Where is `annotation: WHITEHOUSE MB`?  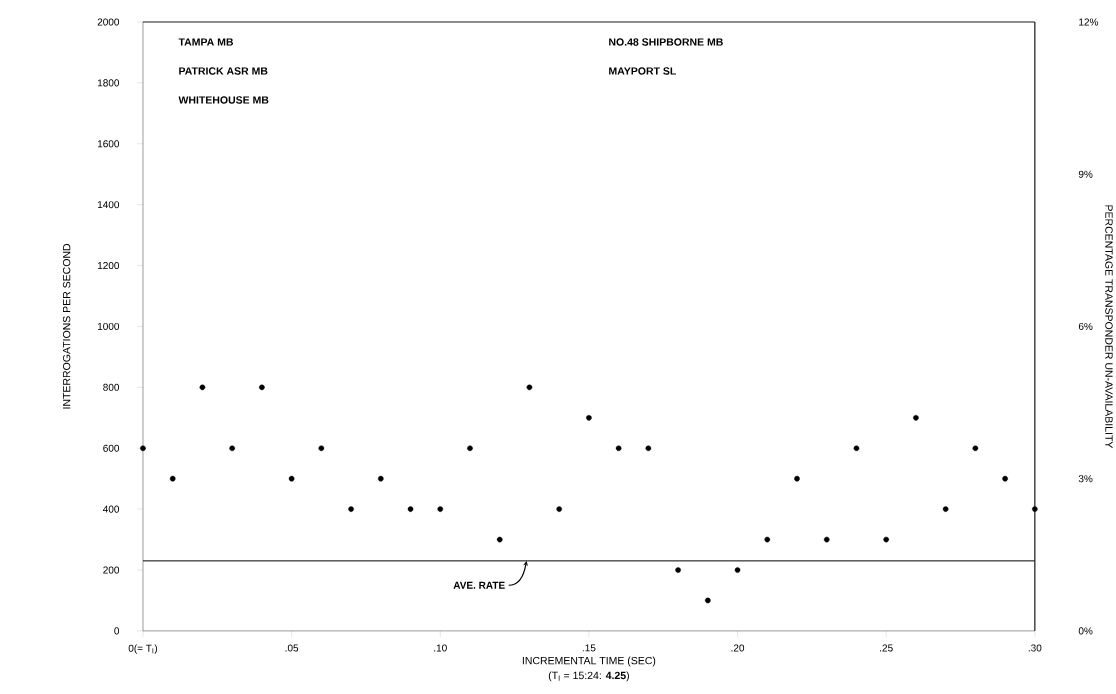 annotation: WHITEHOUSE MB is located at coordinates (223, 100).